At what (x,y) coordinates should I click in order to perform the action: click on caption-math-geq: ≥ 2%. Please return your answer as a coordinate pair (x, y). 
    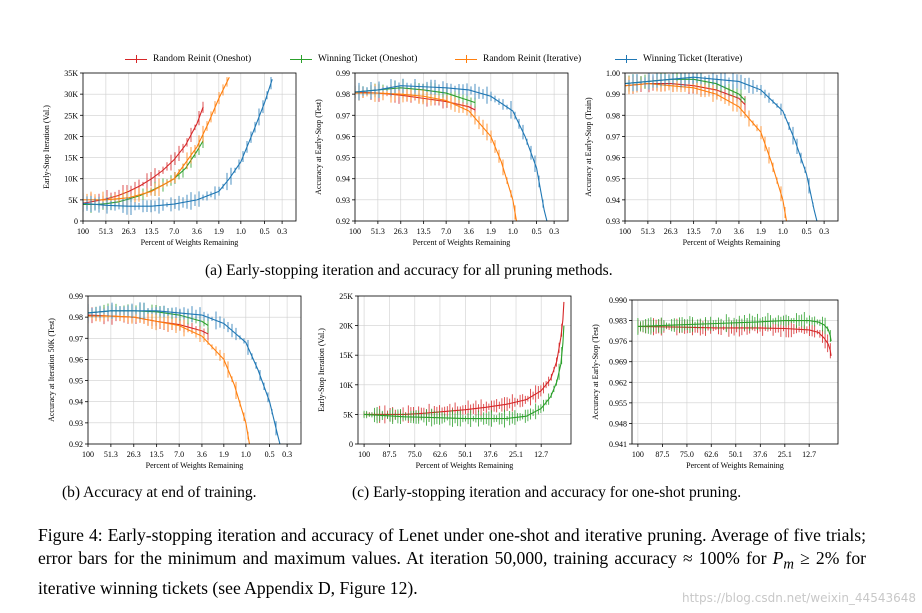
    Looking at the image, I should click on (820, 558).